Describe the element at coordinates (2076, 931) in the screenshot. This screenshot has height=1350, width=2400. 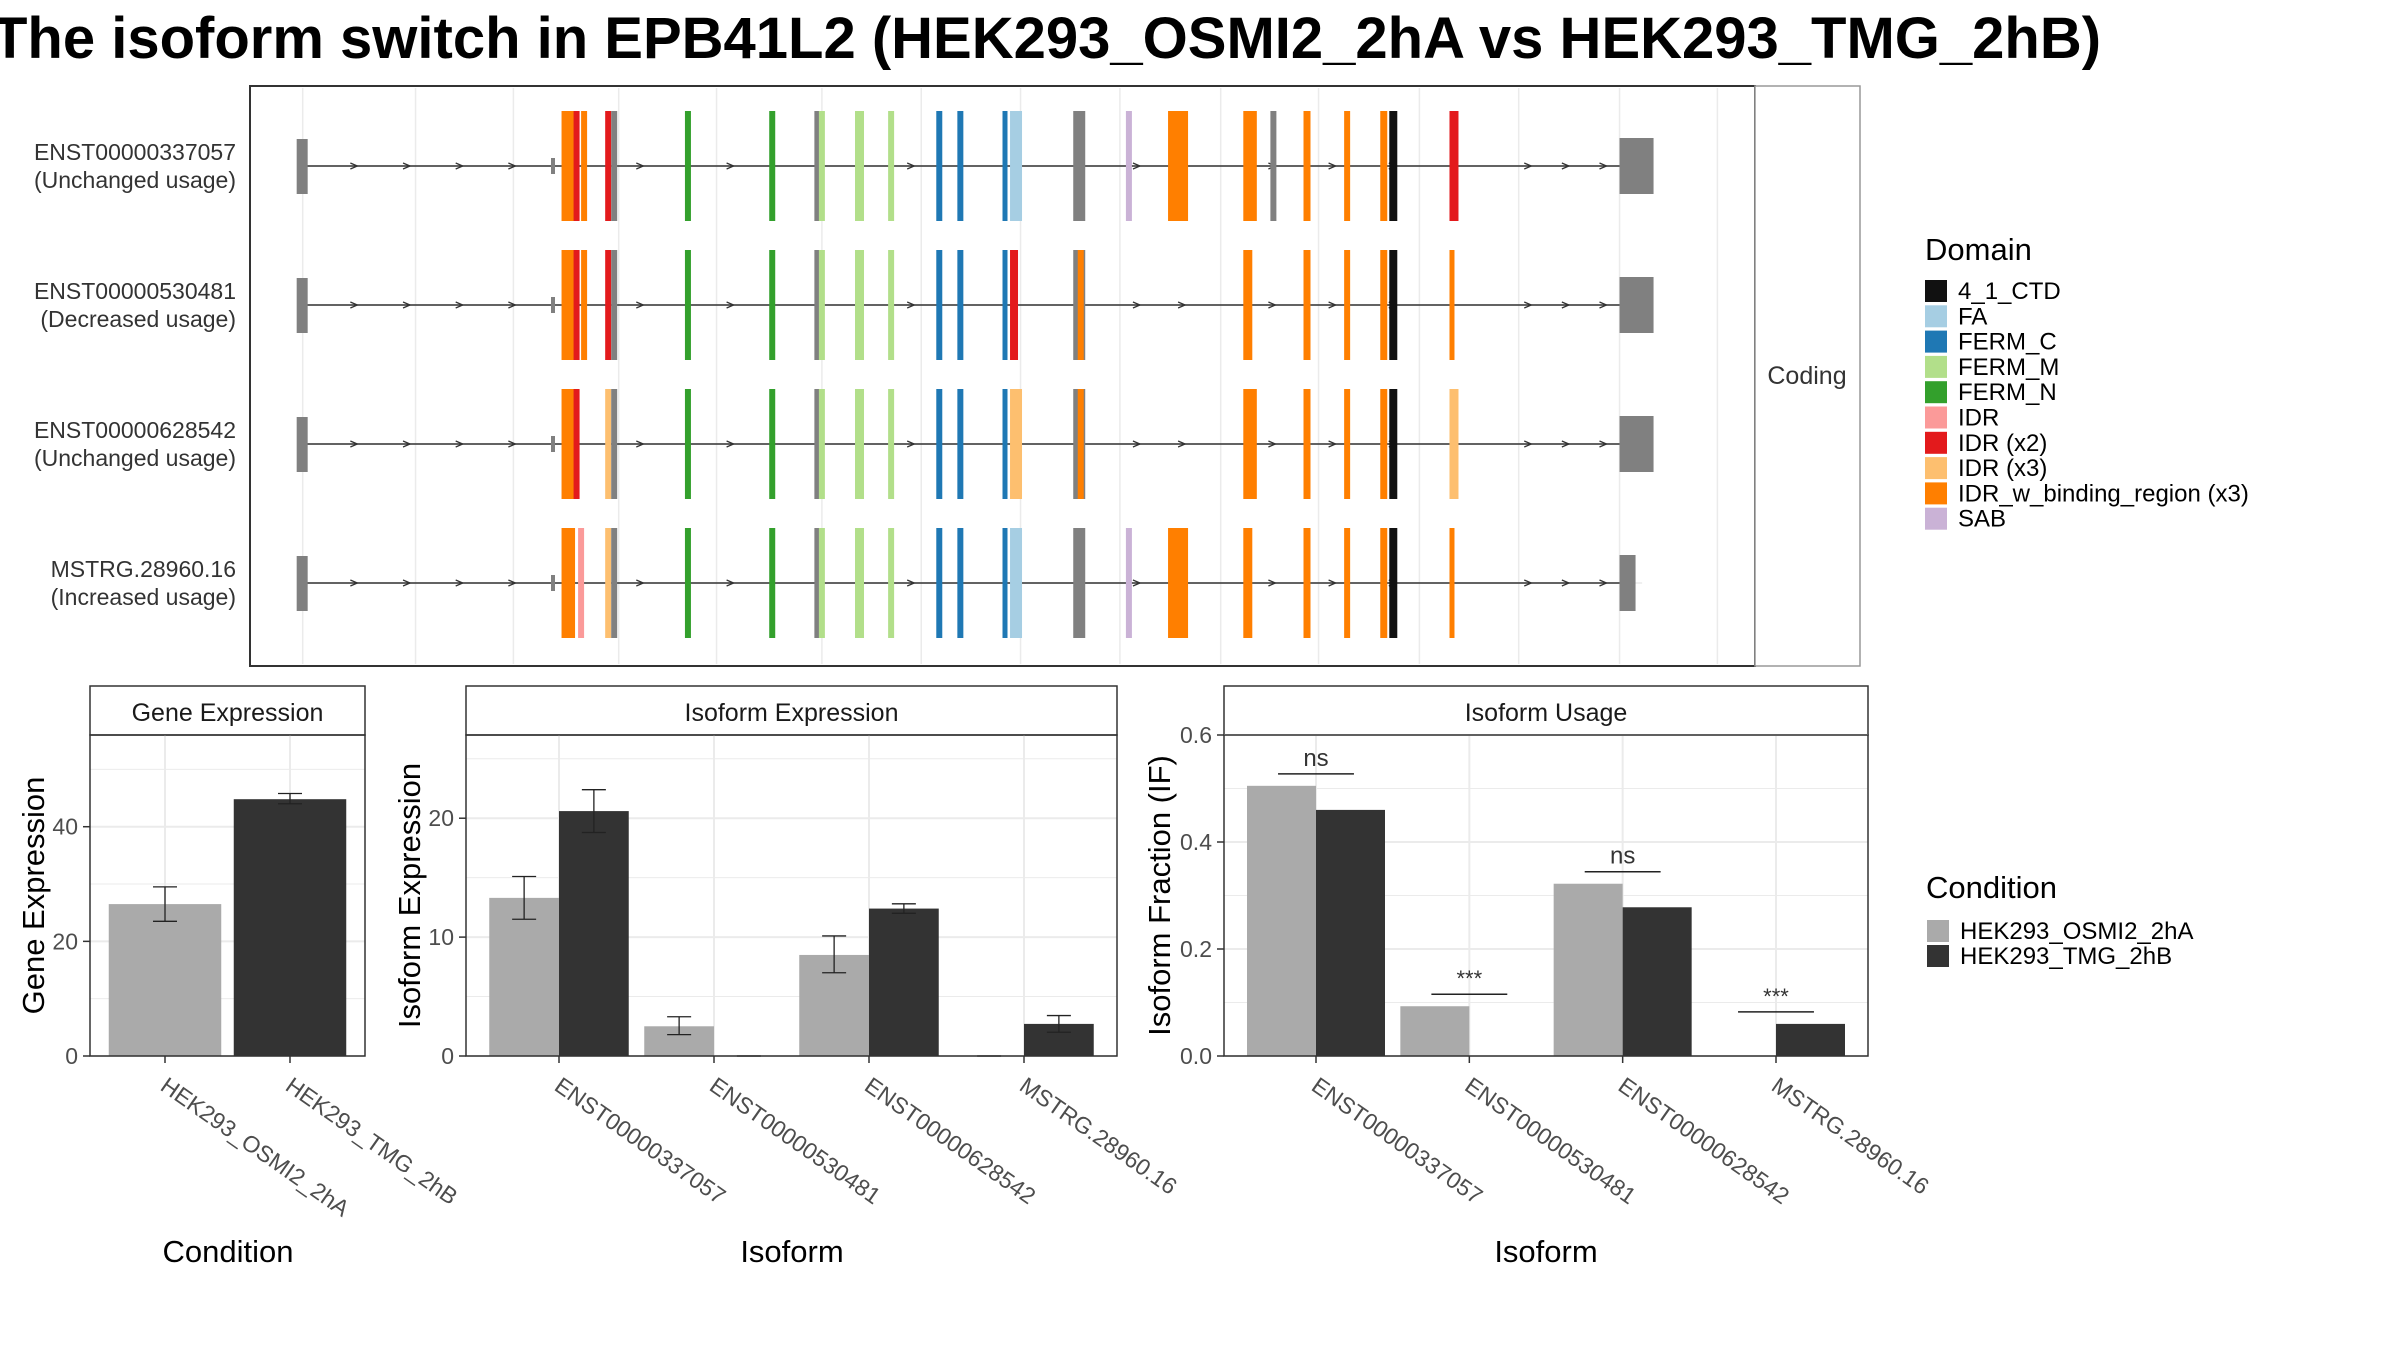
I see `legend-label-condition: HEK293_OSMI2_2hA` at that location.